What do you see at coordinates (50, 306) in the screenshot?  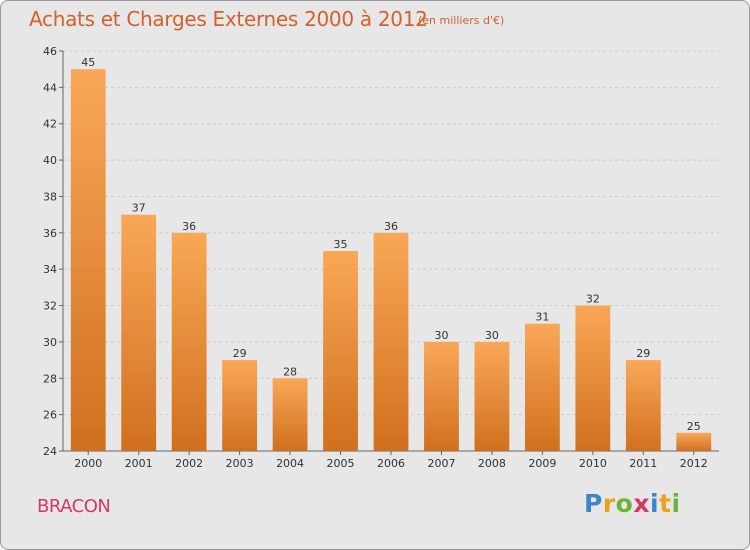 I see `y-tick-label: 32` at bounding box center [50, 306].